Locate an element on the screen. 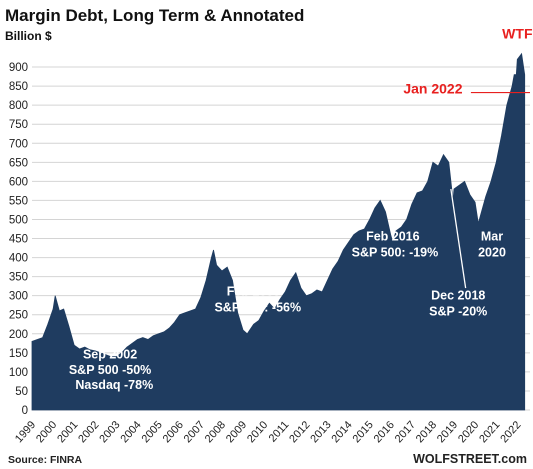  y-tick-550: 550 is located at coordinates (18, 201).